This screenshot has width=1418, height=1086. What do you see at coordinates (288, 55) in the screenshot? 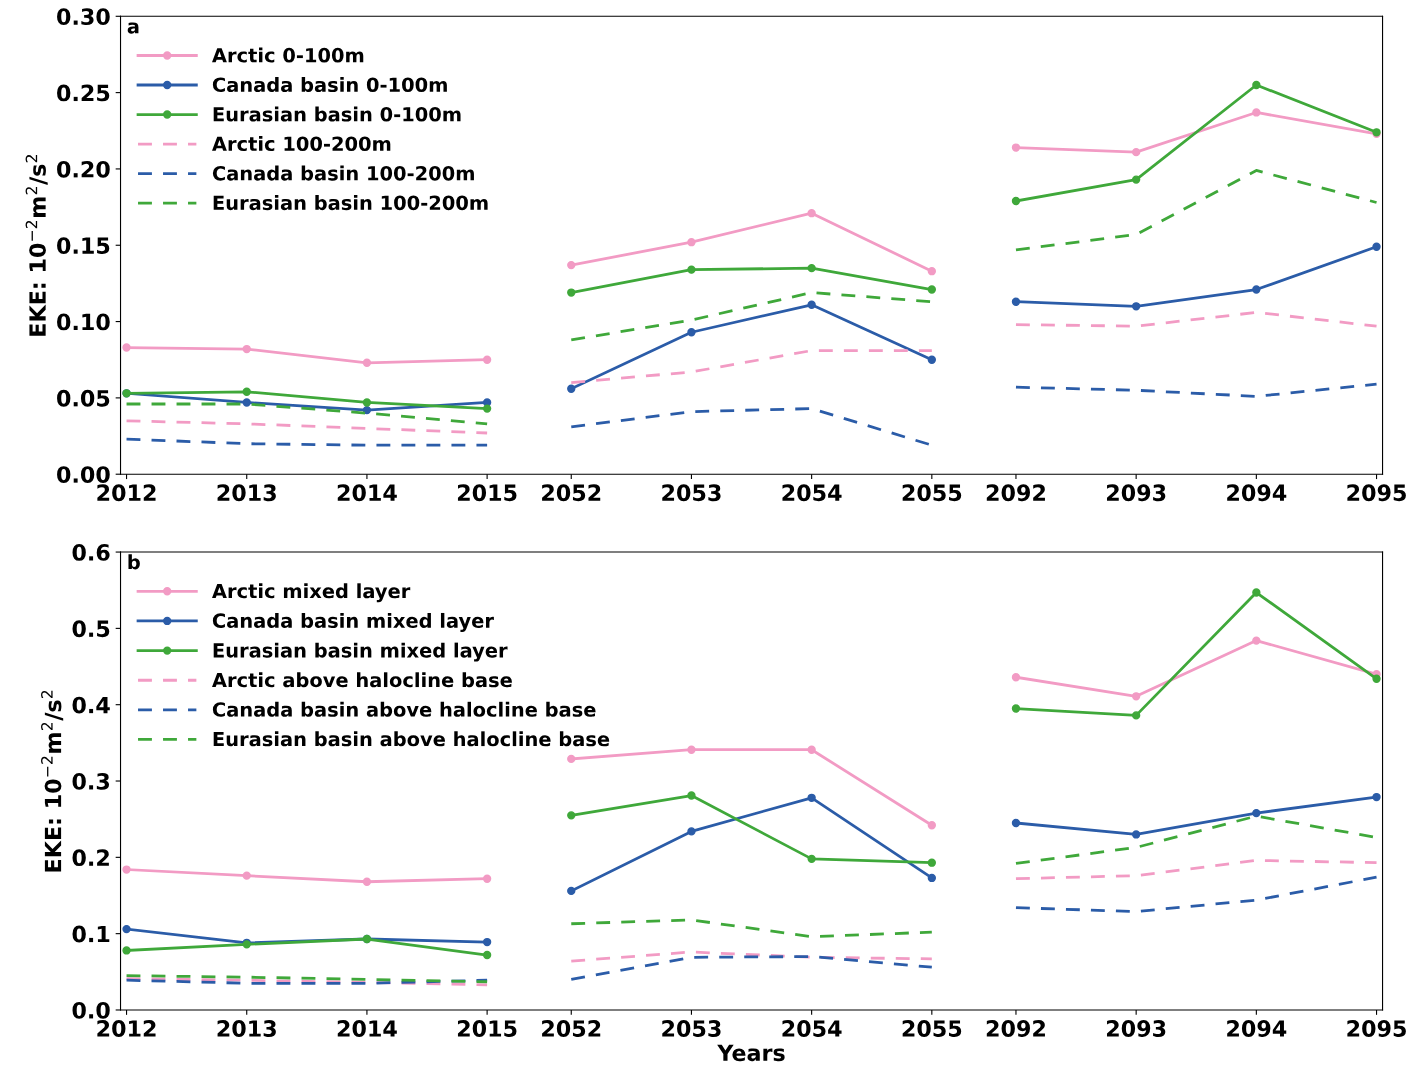
I see `legend-label: Arctic 0-100m` at bounding box center [288, 55].